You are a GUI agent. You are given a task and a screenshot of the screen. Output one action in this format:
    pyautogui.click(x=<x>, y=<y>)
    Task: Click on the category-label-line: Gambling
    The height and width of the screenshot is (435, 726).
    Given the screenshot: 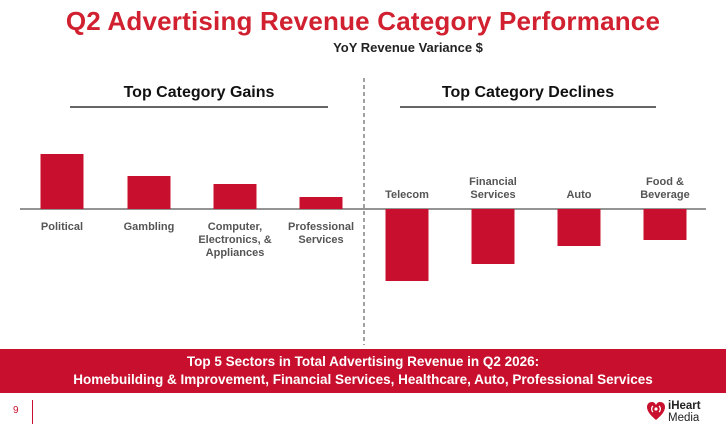 What is the action you would take?
    pyautogui.click(x=149, y=227)
    